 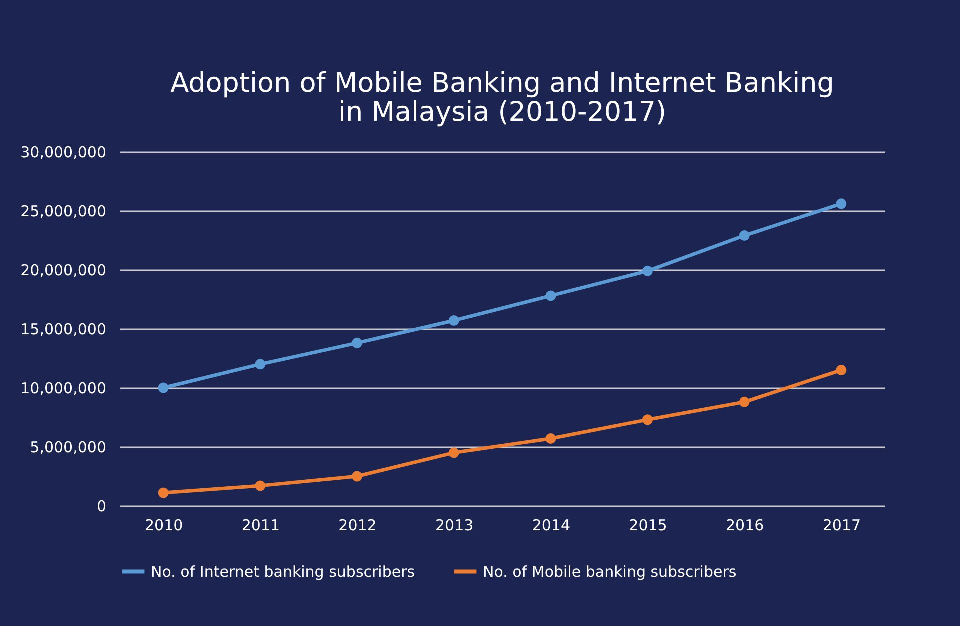 What do you see at coordinates (63, 329) in the screenshot?
I see `y-tick-label: 15,000,000` at bounding box center [63, 329].